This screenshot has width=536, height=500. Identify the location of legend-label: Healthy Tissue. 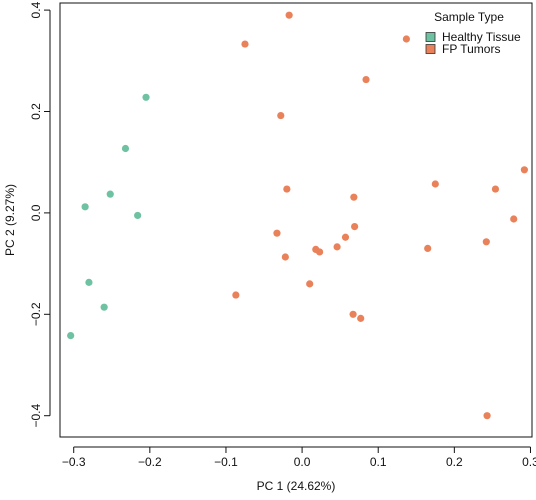
(481, 37).